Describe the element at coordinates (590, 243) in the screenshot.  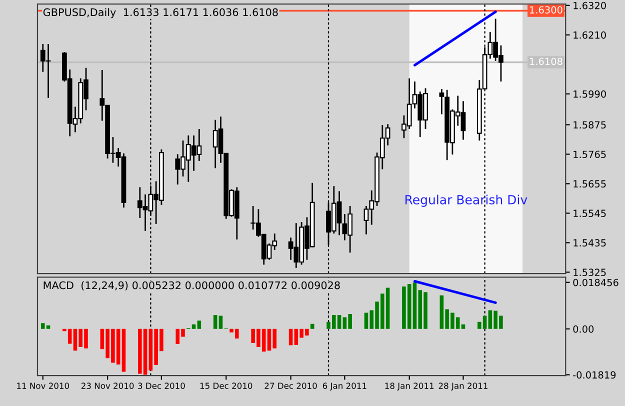
I see `y-tick-label: 1.5435` at that location.